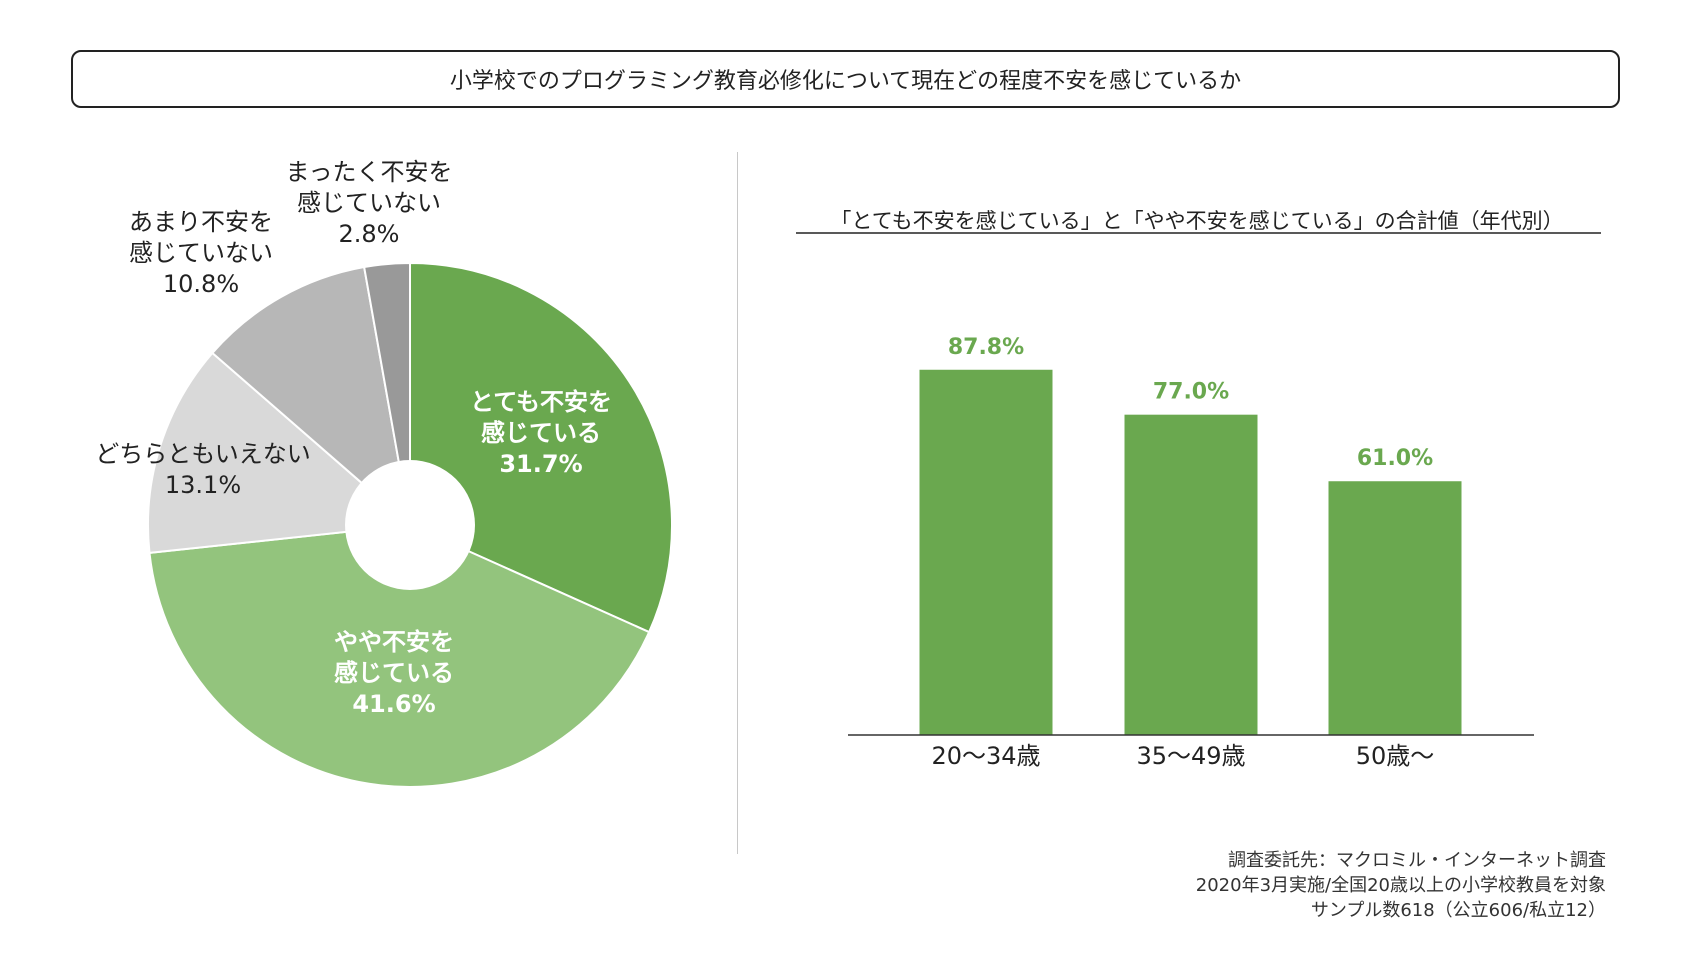 This screenshot has height=971, width=1688. Describe the element at coordinates (201, 222) in the screenshot. I see `pie-slice-label: あまり不安を` at that location.